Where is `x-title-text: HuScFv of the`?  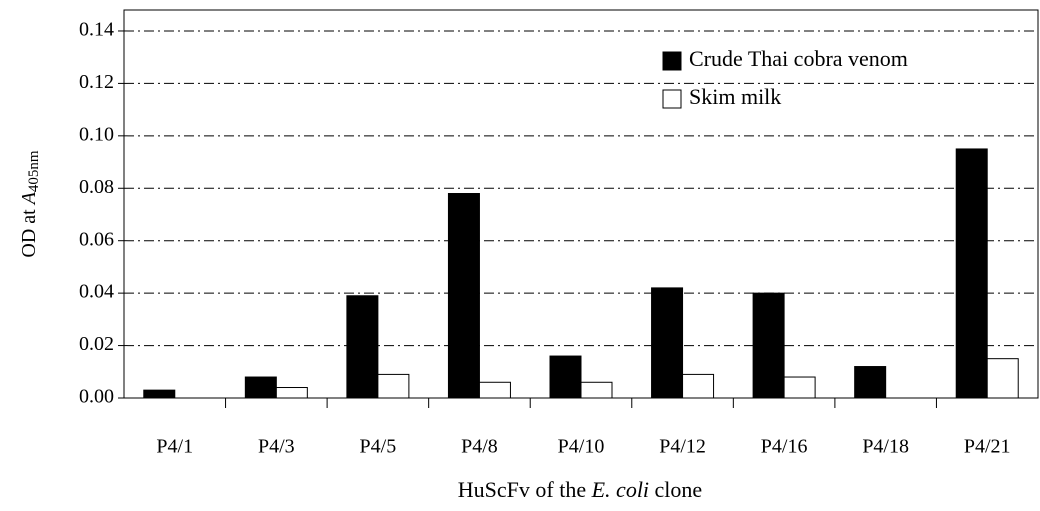 x-title-text: HuScFv of the is located at coordinates (525, 489).